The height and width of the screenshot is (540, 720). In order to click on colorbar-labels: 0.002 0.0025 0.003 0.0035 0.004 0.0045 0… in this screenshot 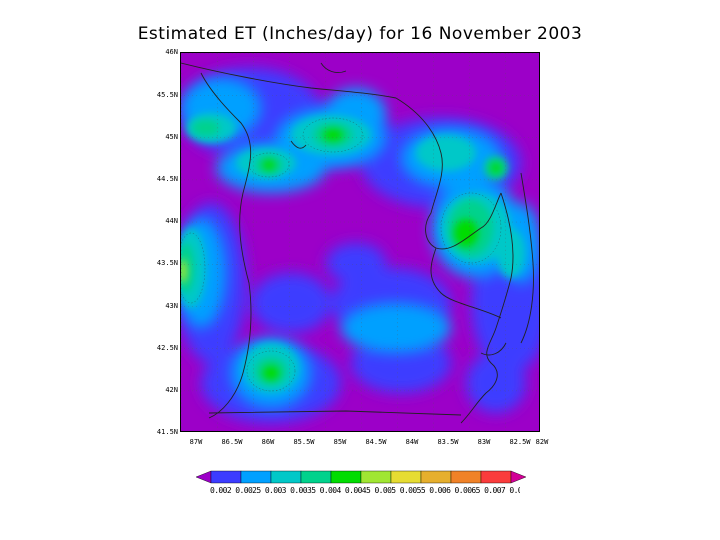, I will do `click(365, 490)`.